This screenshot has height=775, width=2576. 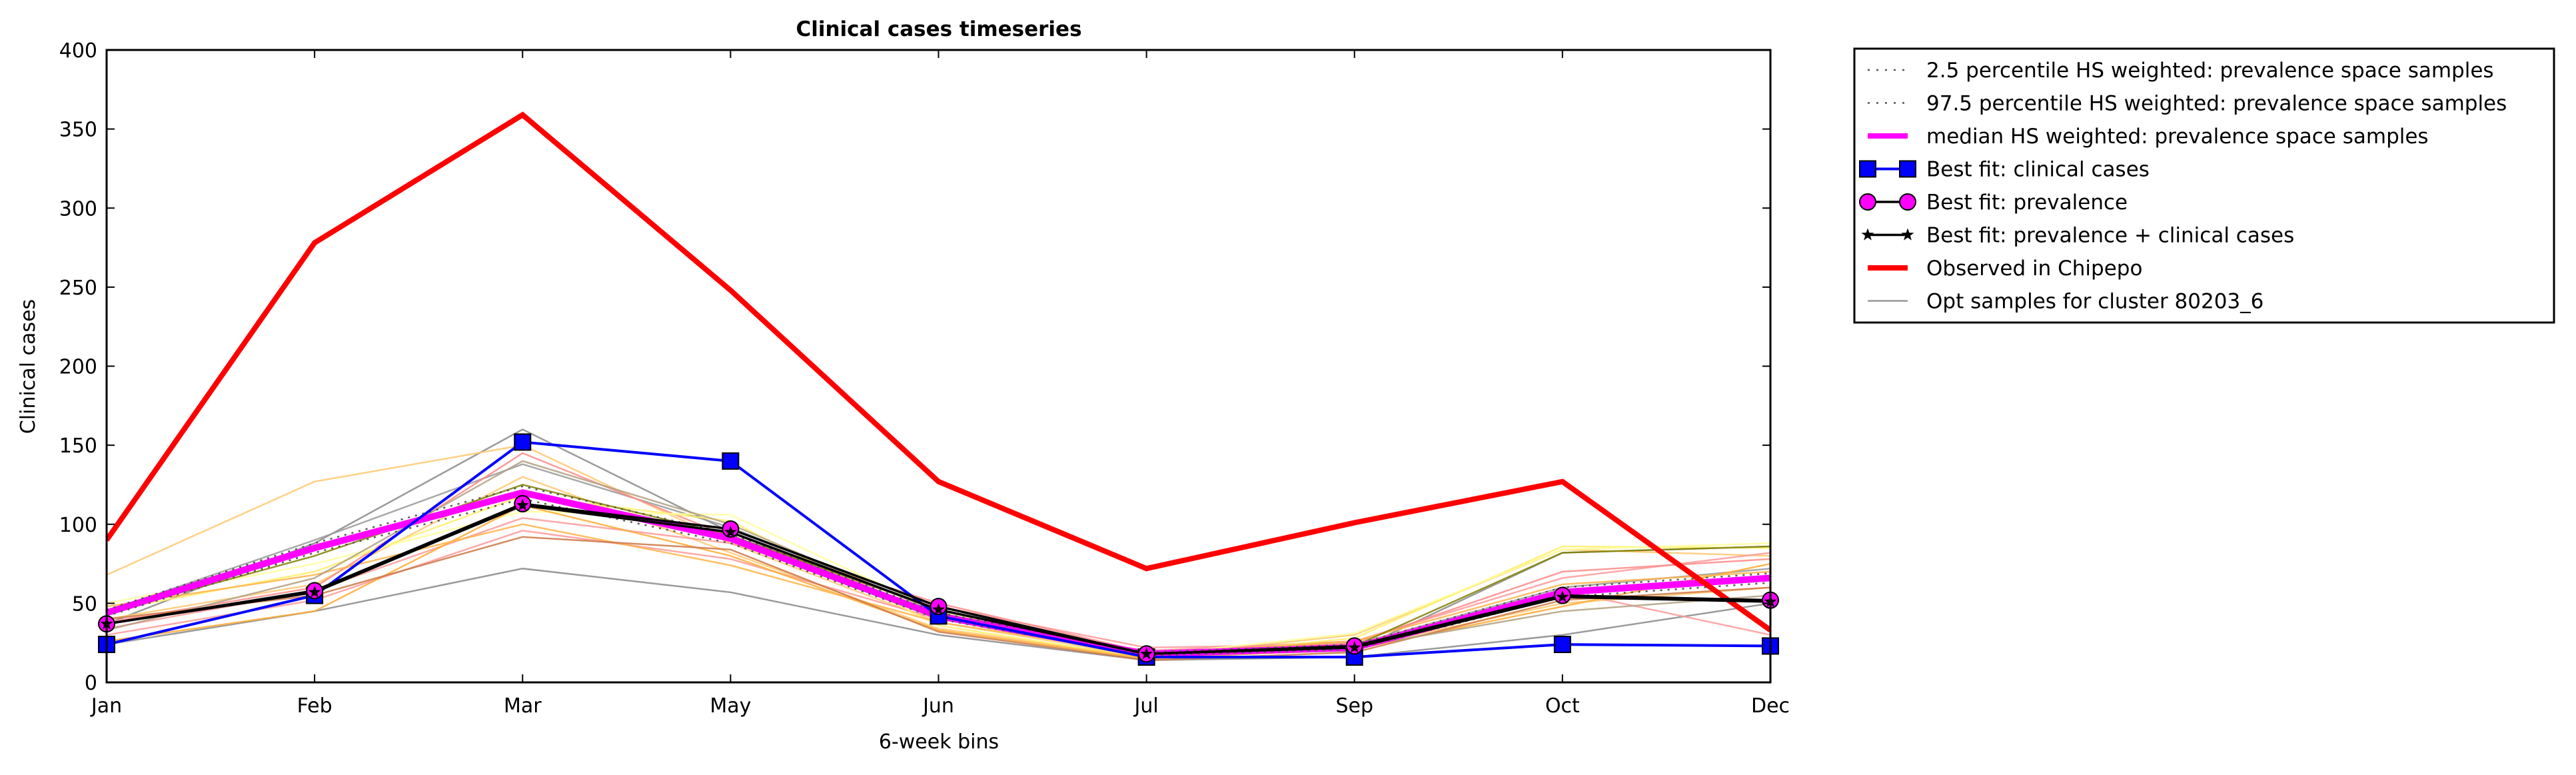 I want to click on legend-label: Best fit: prevalence + clinical cases, so click(x=2110, y=236).